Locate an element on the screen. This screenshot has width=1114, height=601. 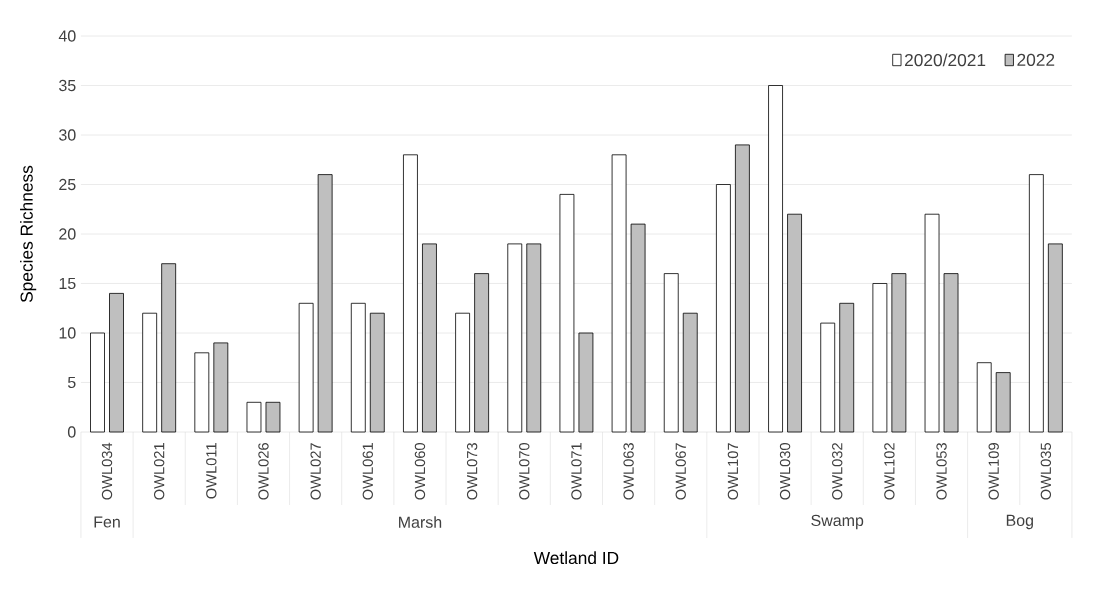
x-tick-label: OWL021 is located at coordinates (159, 471).